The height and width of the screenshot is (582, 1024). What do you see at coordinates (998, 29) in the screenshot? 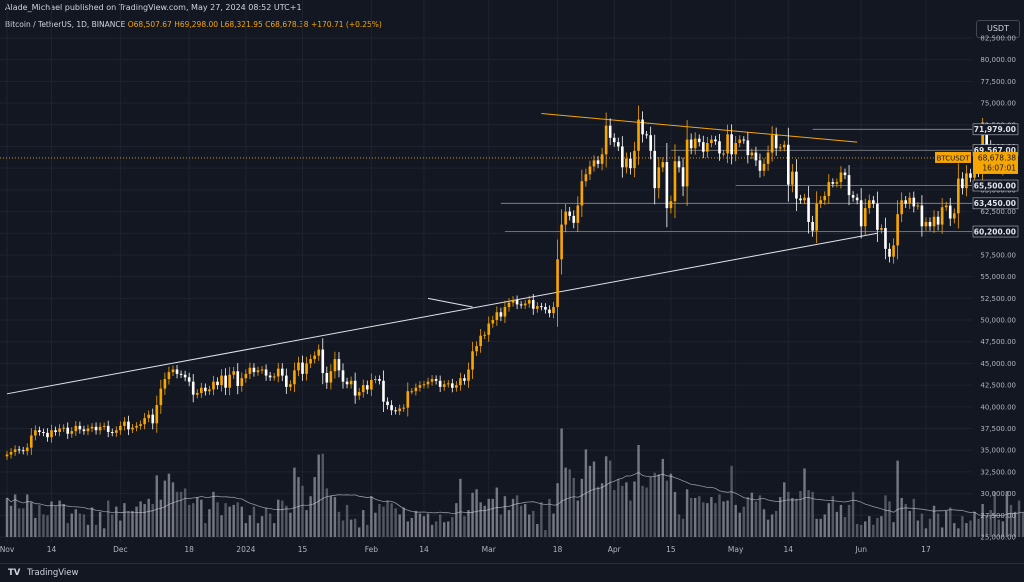
I see `currency-button: USDT` at bounding box center [998, 29].